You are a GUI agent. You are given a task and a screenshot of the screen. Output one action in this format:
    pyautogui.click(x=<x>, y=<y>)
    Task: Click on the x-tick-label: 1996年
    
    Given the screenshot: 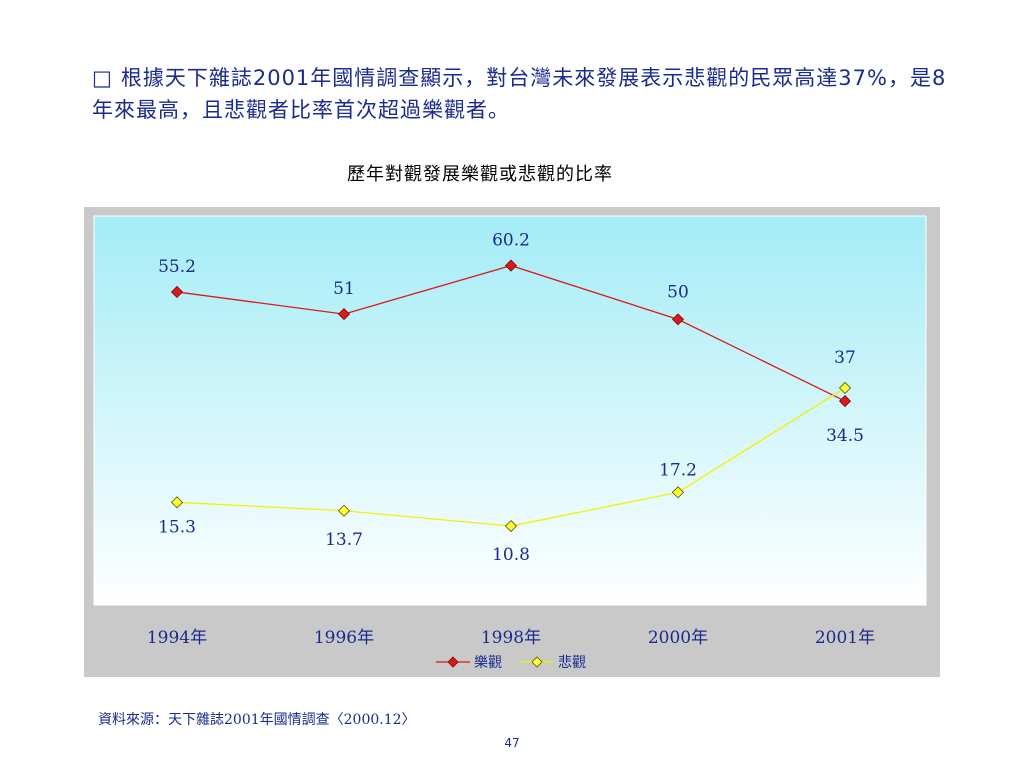 What is the action you would take?
    pyautogui.click(x=344, y=638)
    